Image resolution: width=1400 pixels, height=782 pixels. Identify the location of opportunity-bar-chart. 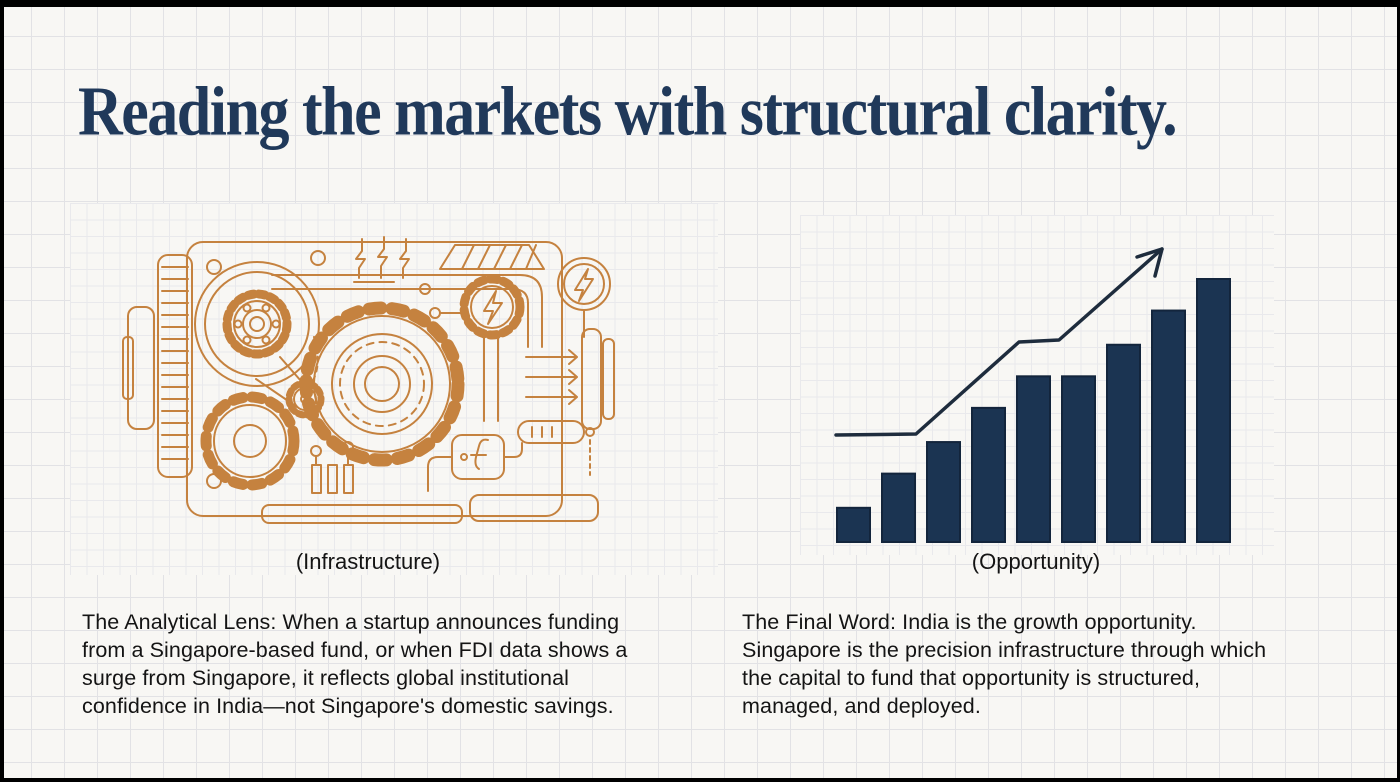
(1032, 395).